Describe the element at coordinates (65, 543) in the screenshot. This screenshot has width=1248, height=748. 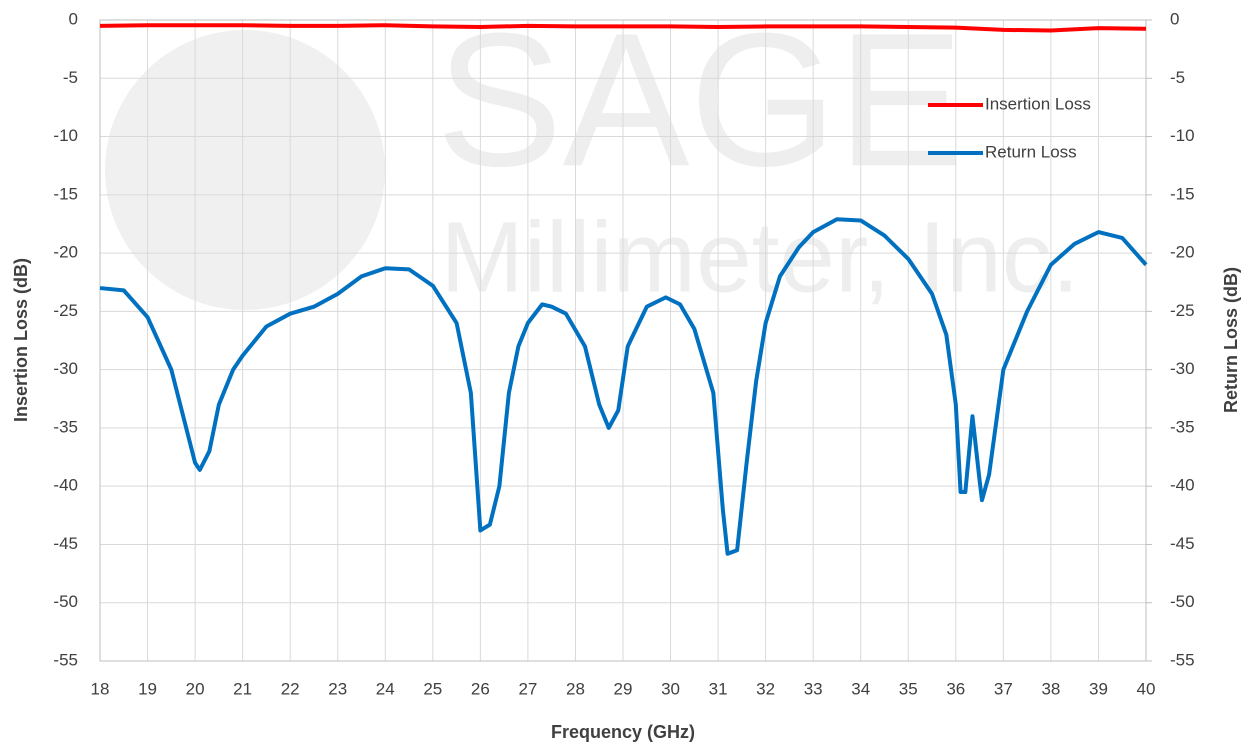
I see `y-tick-label: -45` at that location.